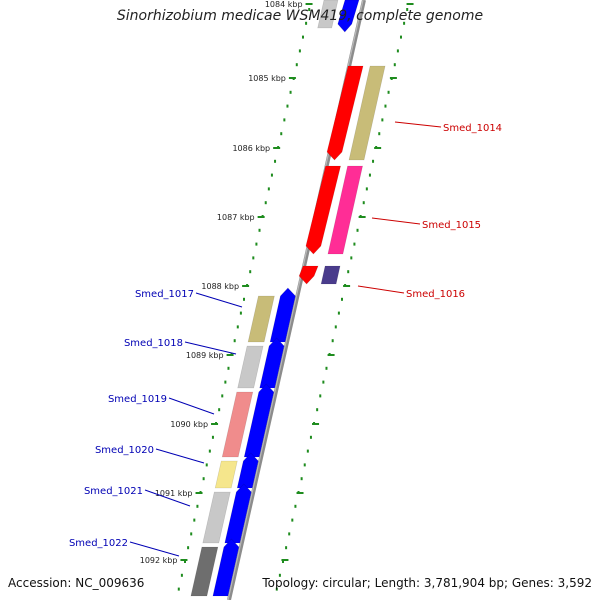  I want to click on gene-label: Smed_1020, so click(124, 450).